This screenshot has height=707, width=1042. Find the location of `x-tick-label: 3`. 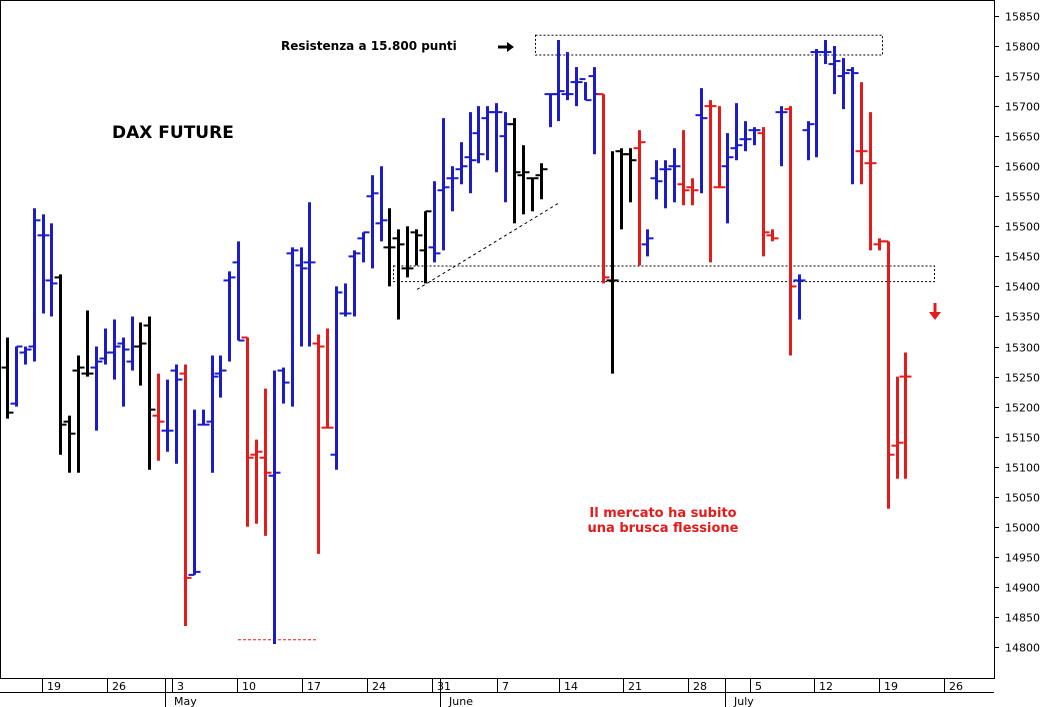

x-tick-label: 3 is located at coordinates (180, 686).